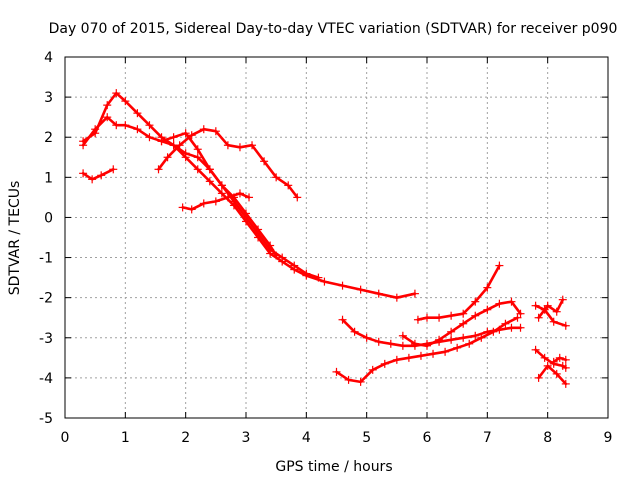  I want to click on x-tick-label: 5, so click(366, 438).